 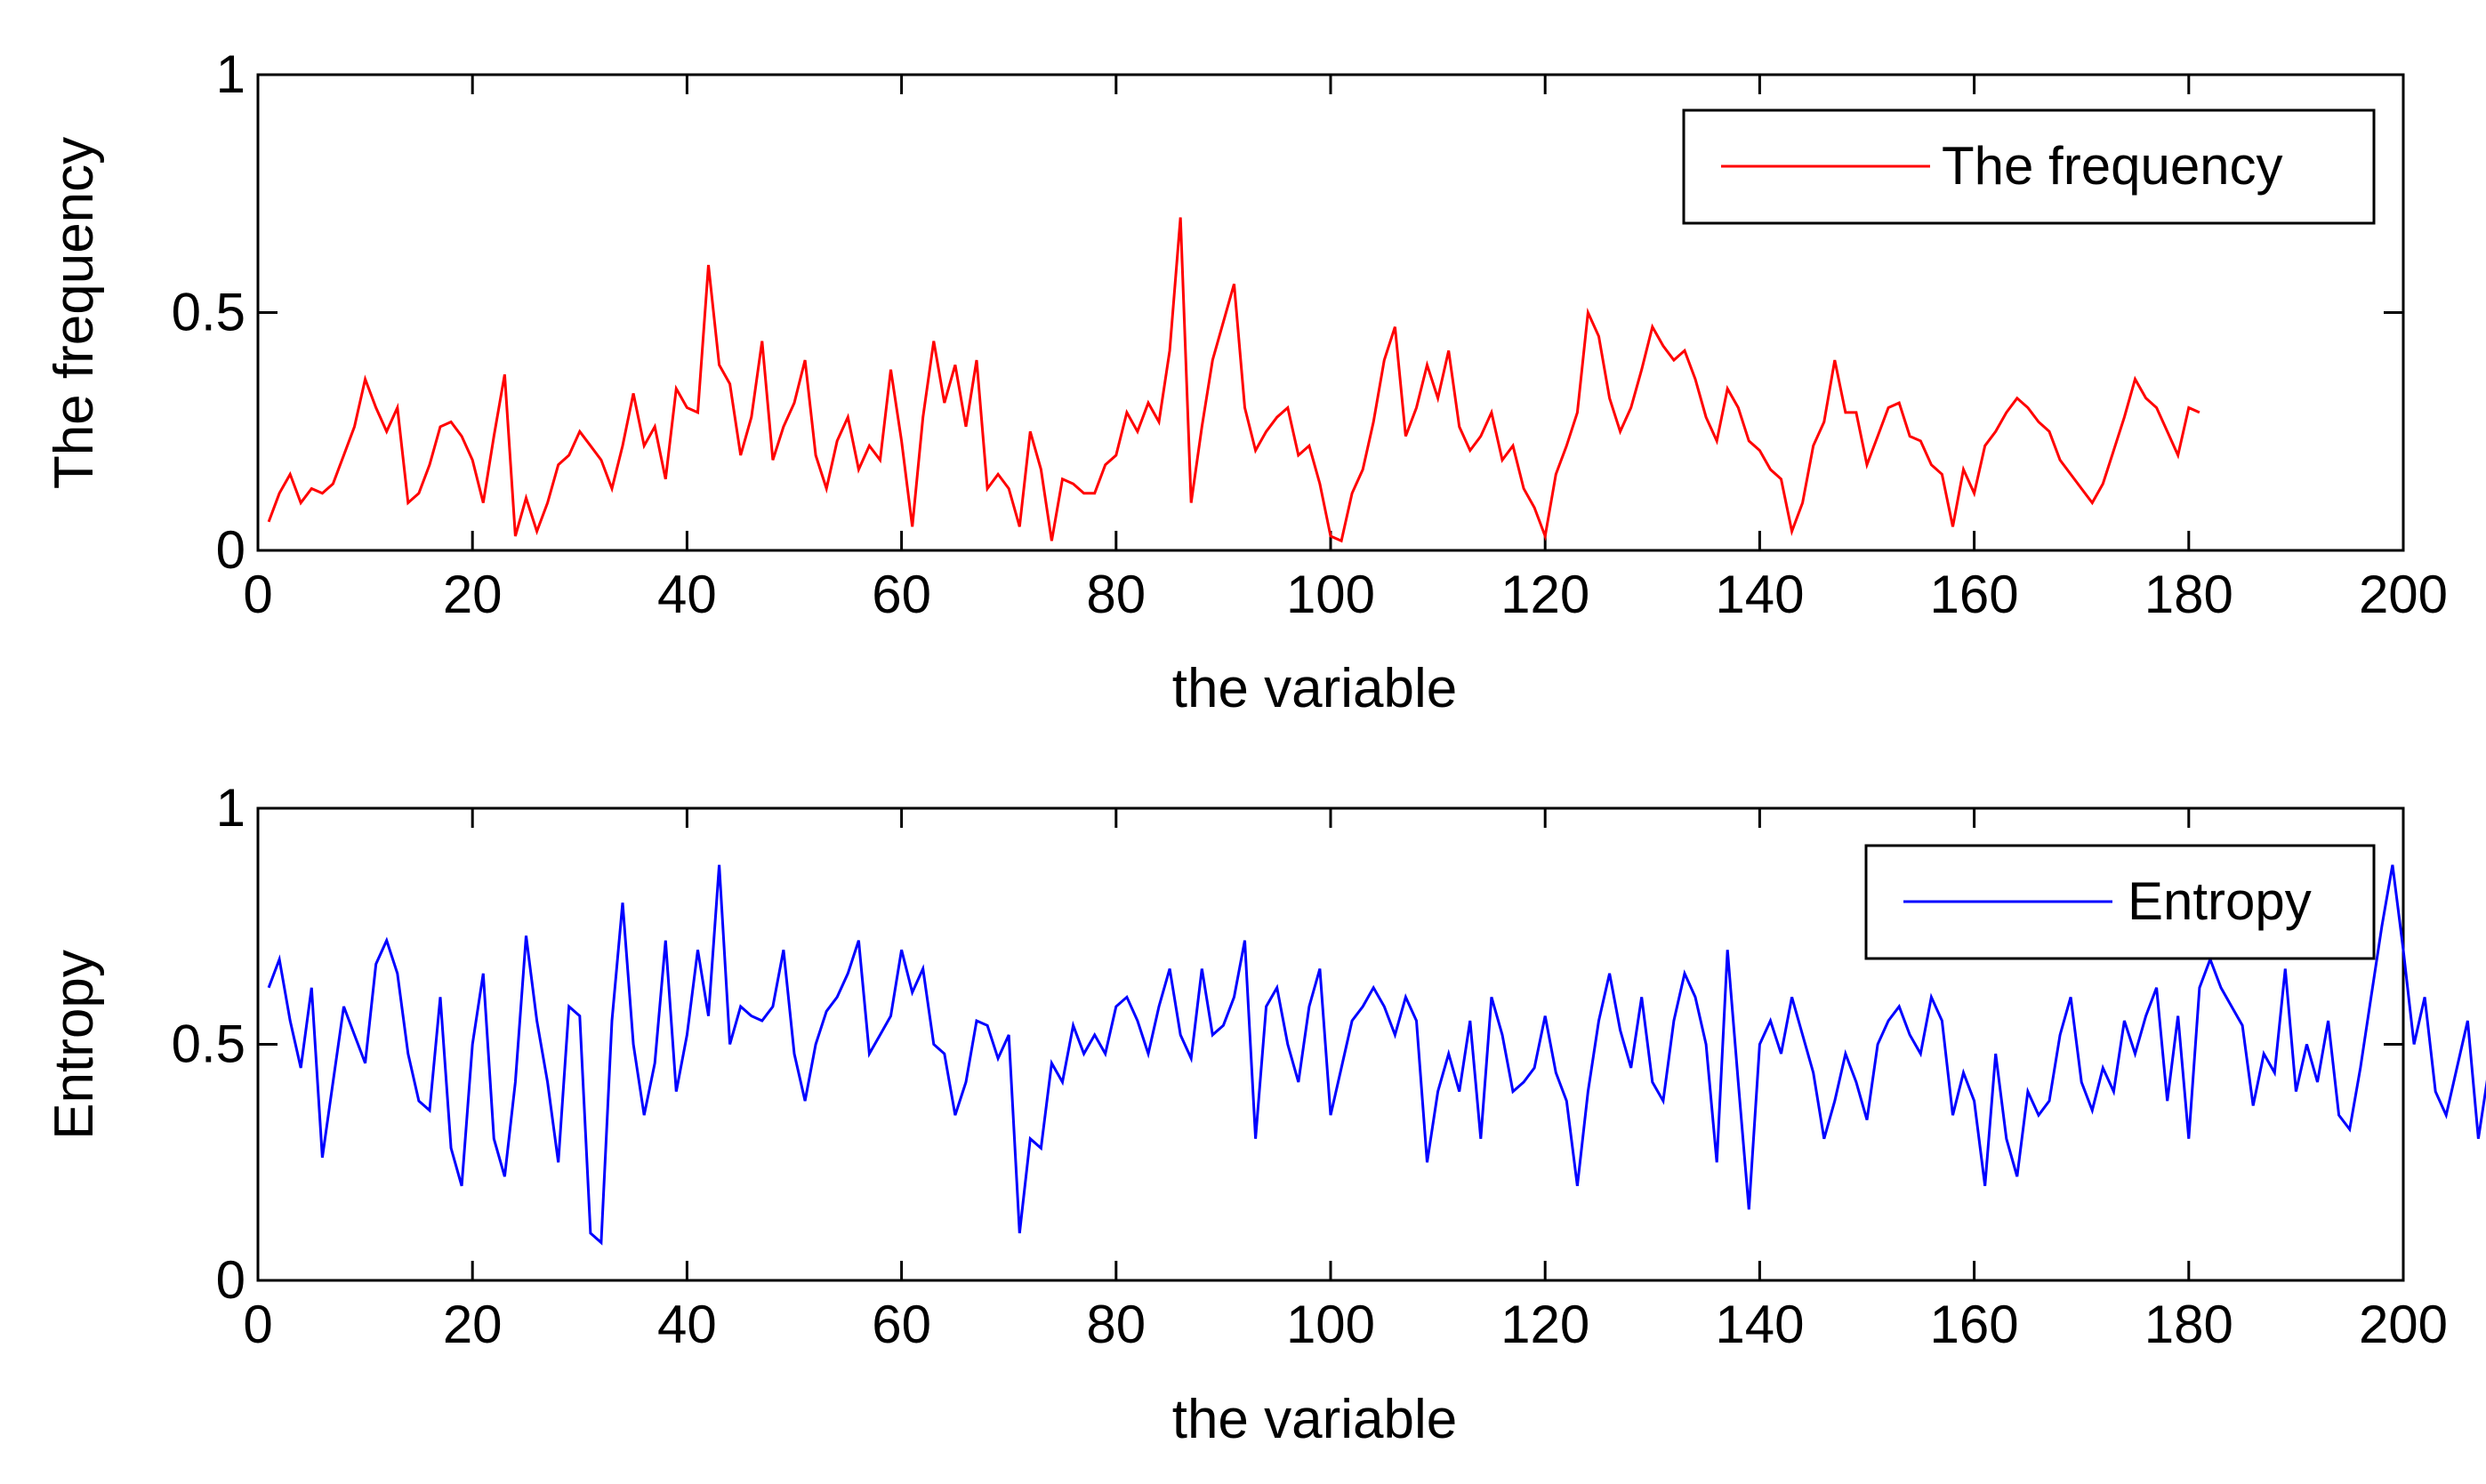 I want to click on frequency-legend: The frequency, so click(x=2029, y=166).